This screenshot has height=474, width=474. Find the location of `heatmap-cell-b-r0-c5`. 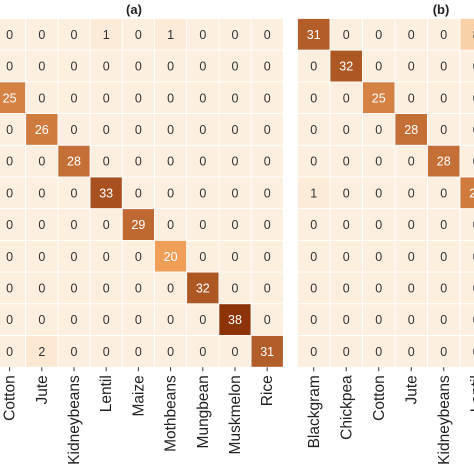

heatmap-cell-b-r0-c5 is located at coordinates (466, 34).